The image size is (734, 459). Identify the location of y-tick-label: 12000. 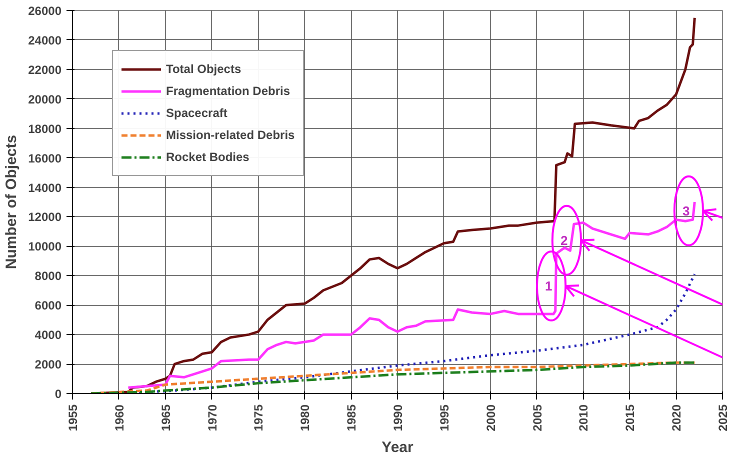
(45, 217).